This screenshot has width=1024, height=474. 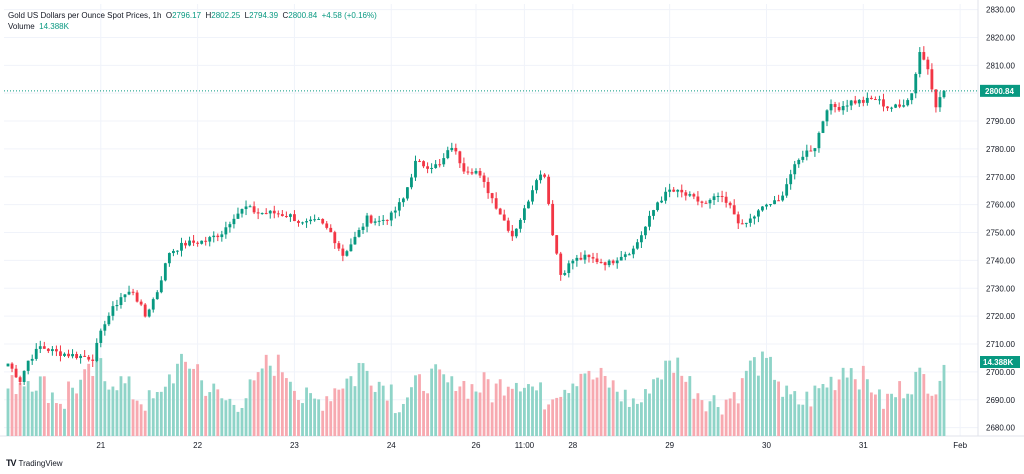 I want to click on y-tick-label: 2790.00, so click(x=1000, y=121).